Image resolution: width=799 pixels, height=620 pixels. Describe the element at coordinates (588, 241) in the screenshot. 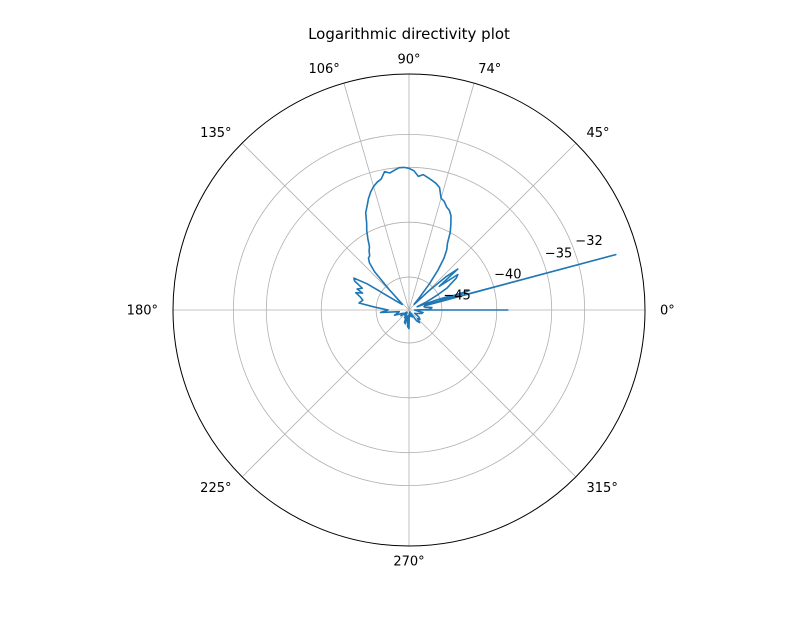

I see `r-tick-label-3: −32` at that location.